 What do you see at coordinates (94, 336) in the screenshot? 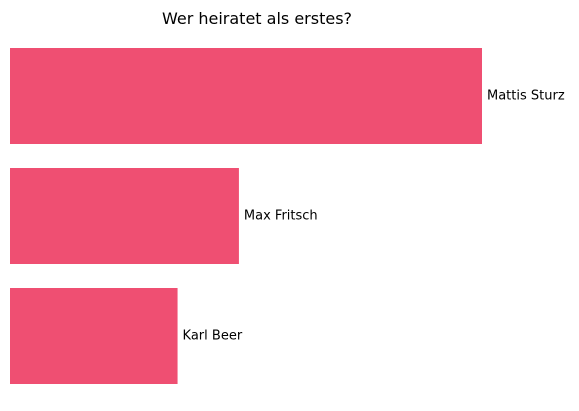
I see `bar-karl-beer` at bounding box center [94, 336].